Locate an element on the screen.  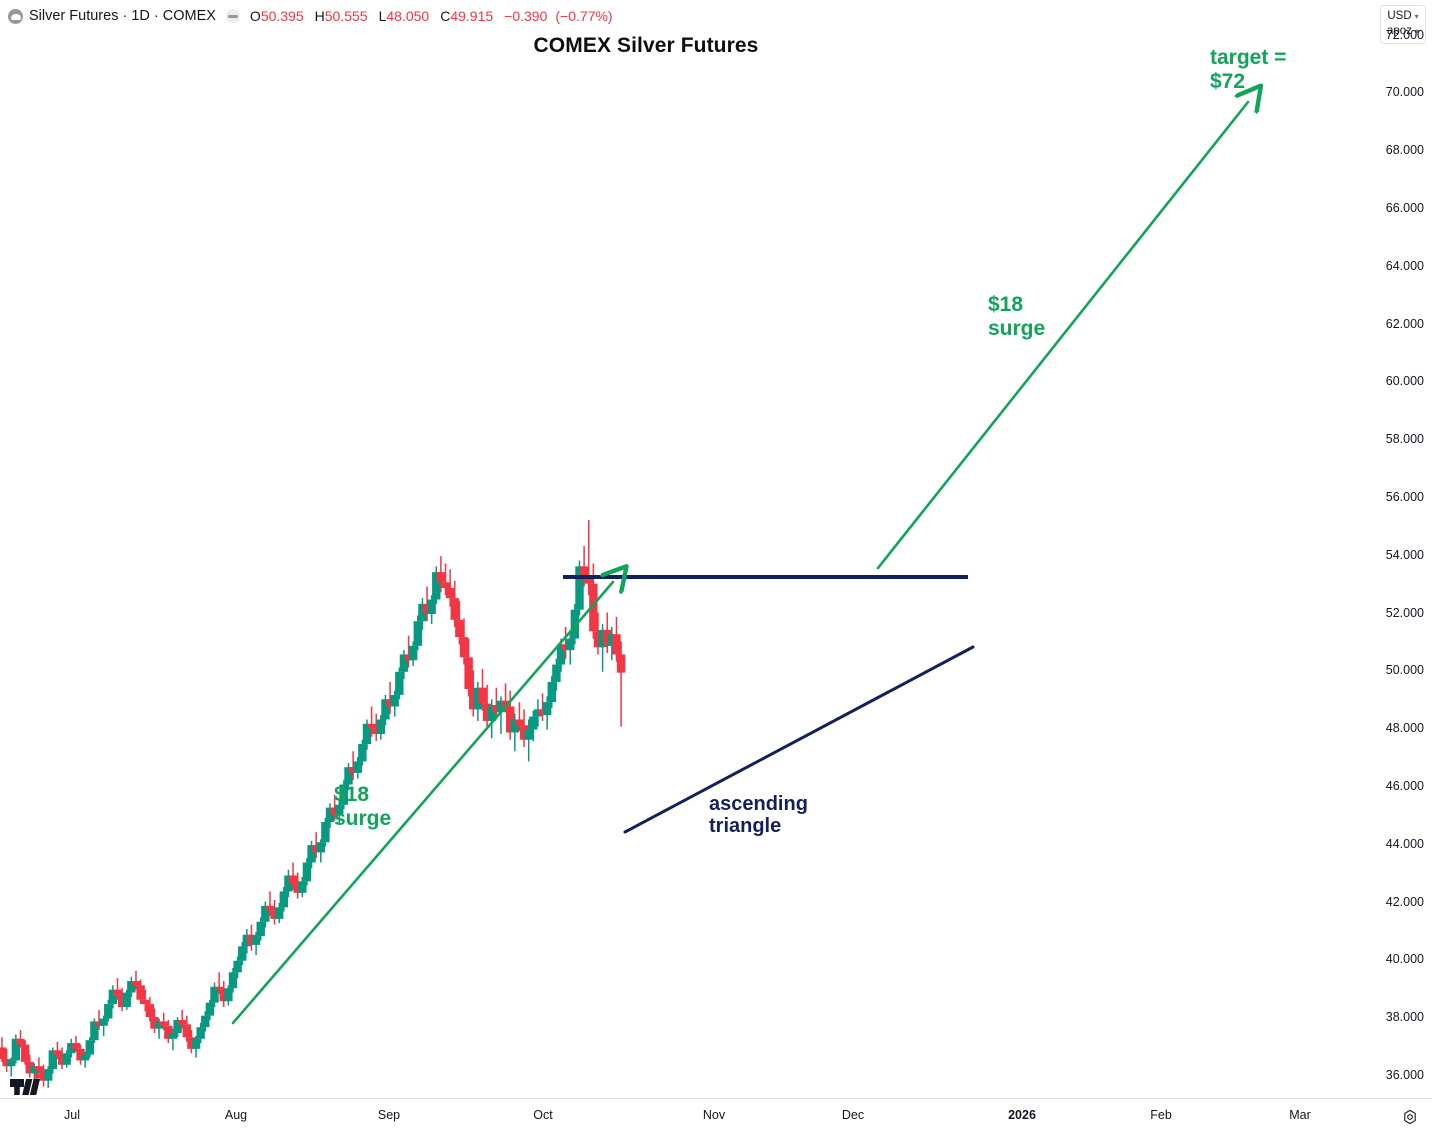
time-tick: Mar is located at coordinates (1300, 1115).